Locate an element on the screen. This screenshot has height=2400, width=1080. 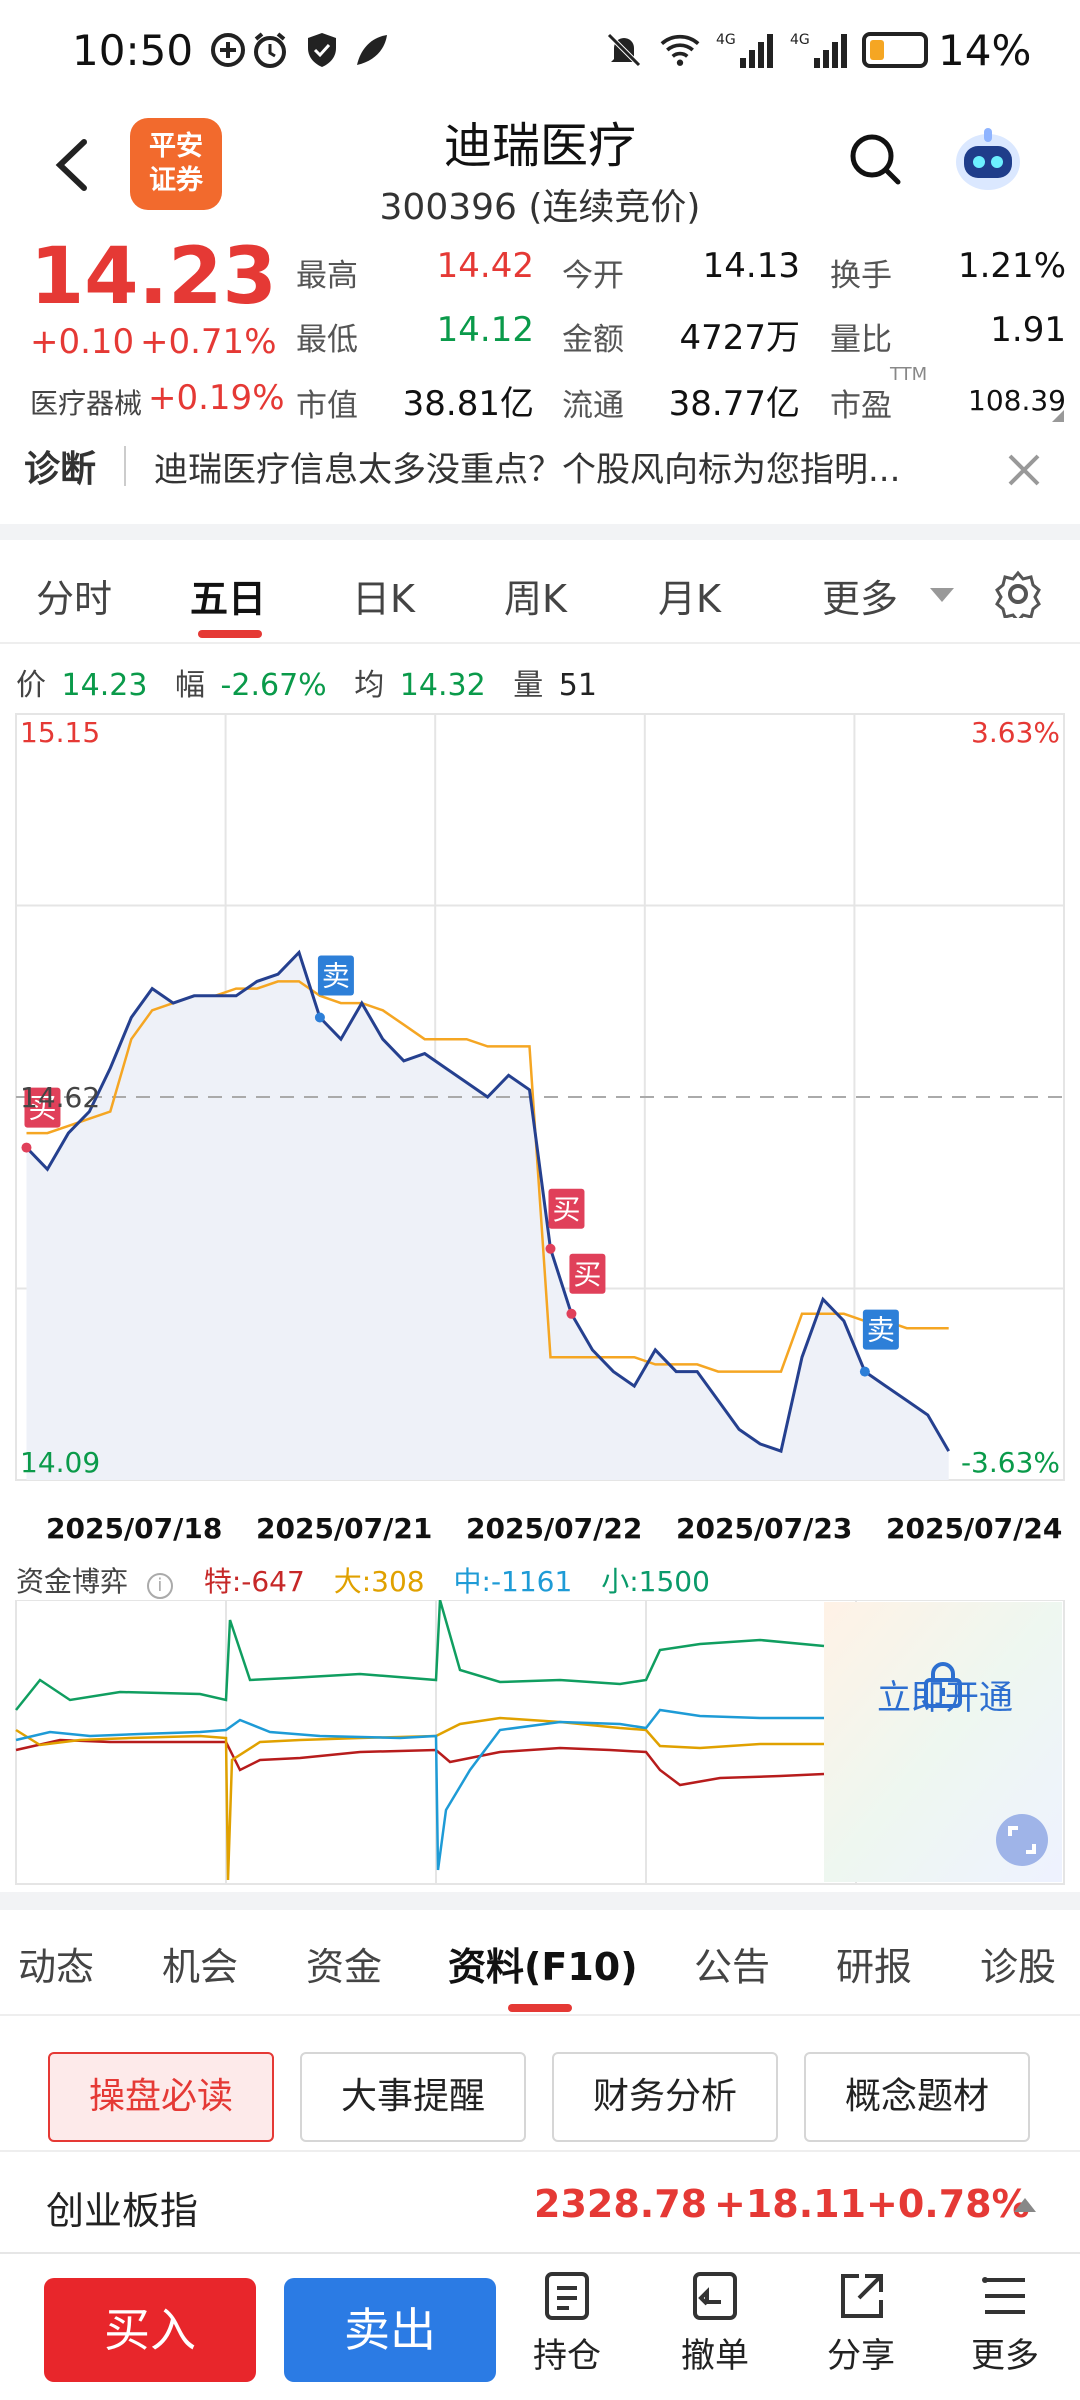
tab-monthly-k: 月K is located at coordinates (689, 599).